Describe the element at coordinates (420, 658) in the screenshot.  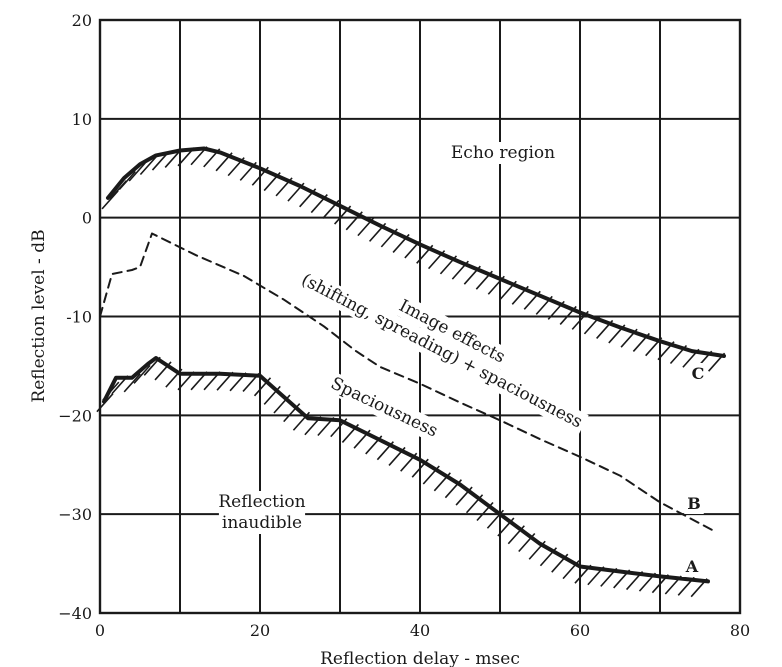
I see `x-axis-label: Reflection delay - msec` at that location.